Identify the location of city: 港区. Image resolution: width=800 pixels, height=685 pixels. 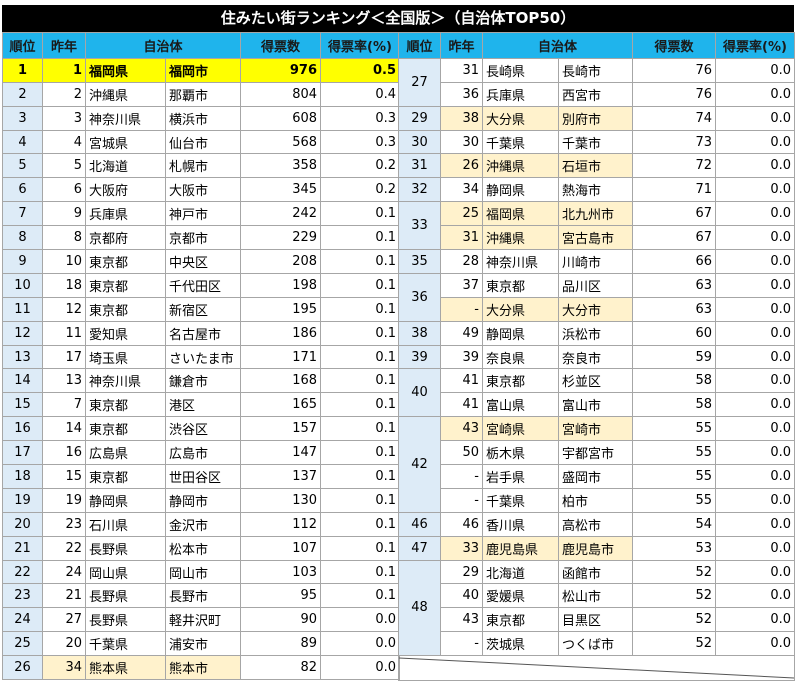
(203, 405).